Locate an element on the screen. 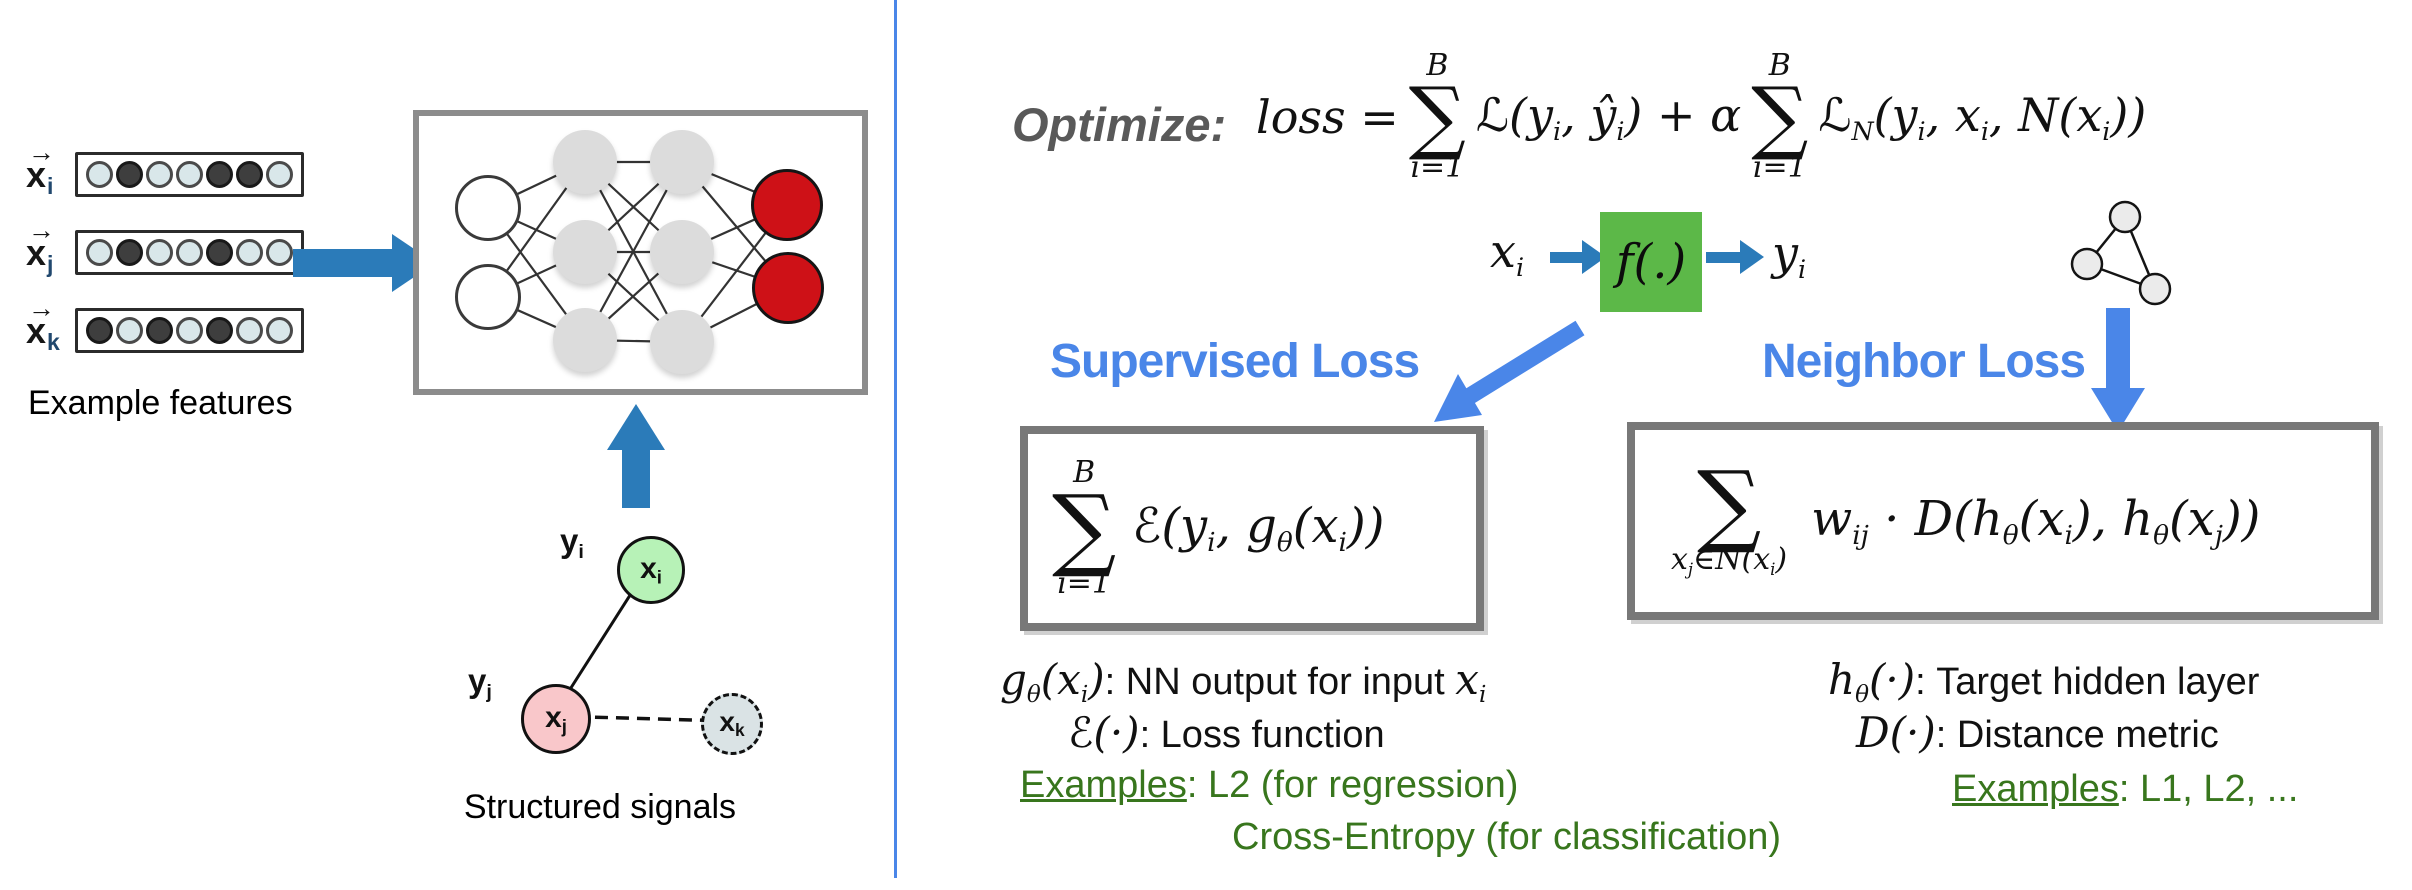 The height and width of the screenshot is (890, 2412). sum-batch-1: B ∑ i=1 is located at coordinates (1437, 116).